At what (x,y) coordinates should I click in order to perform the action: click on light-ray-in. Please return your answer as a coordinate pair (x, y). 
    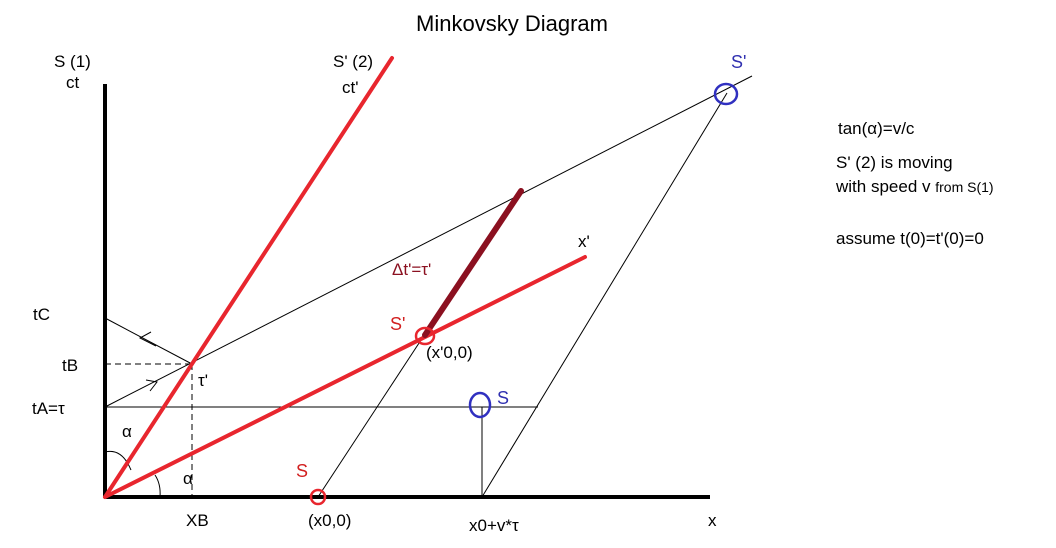
    Looking at the image, I should click on (148, 341).